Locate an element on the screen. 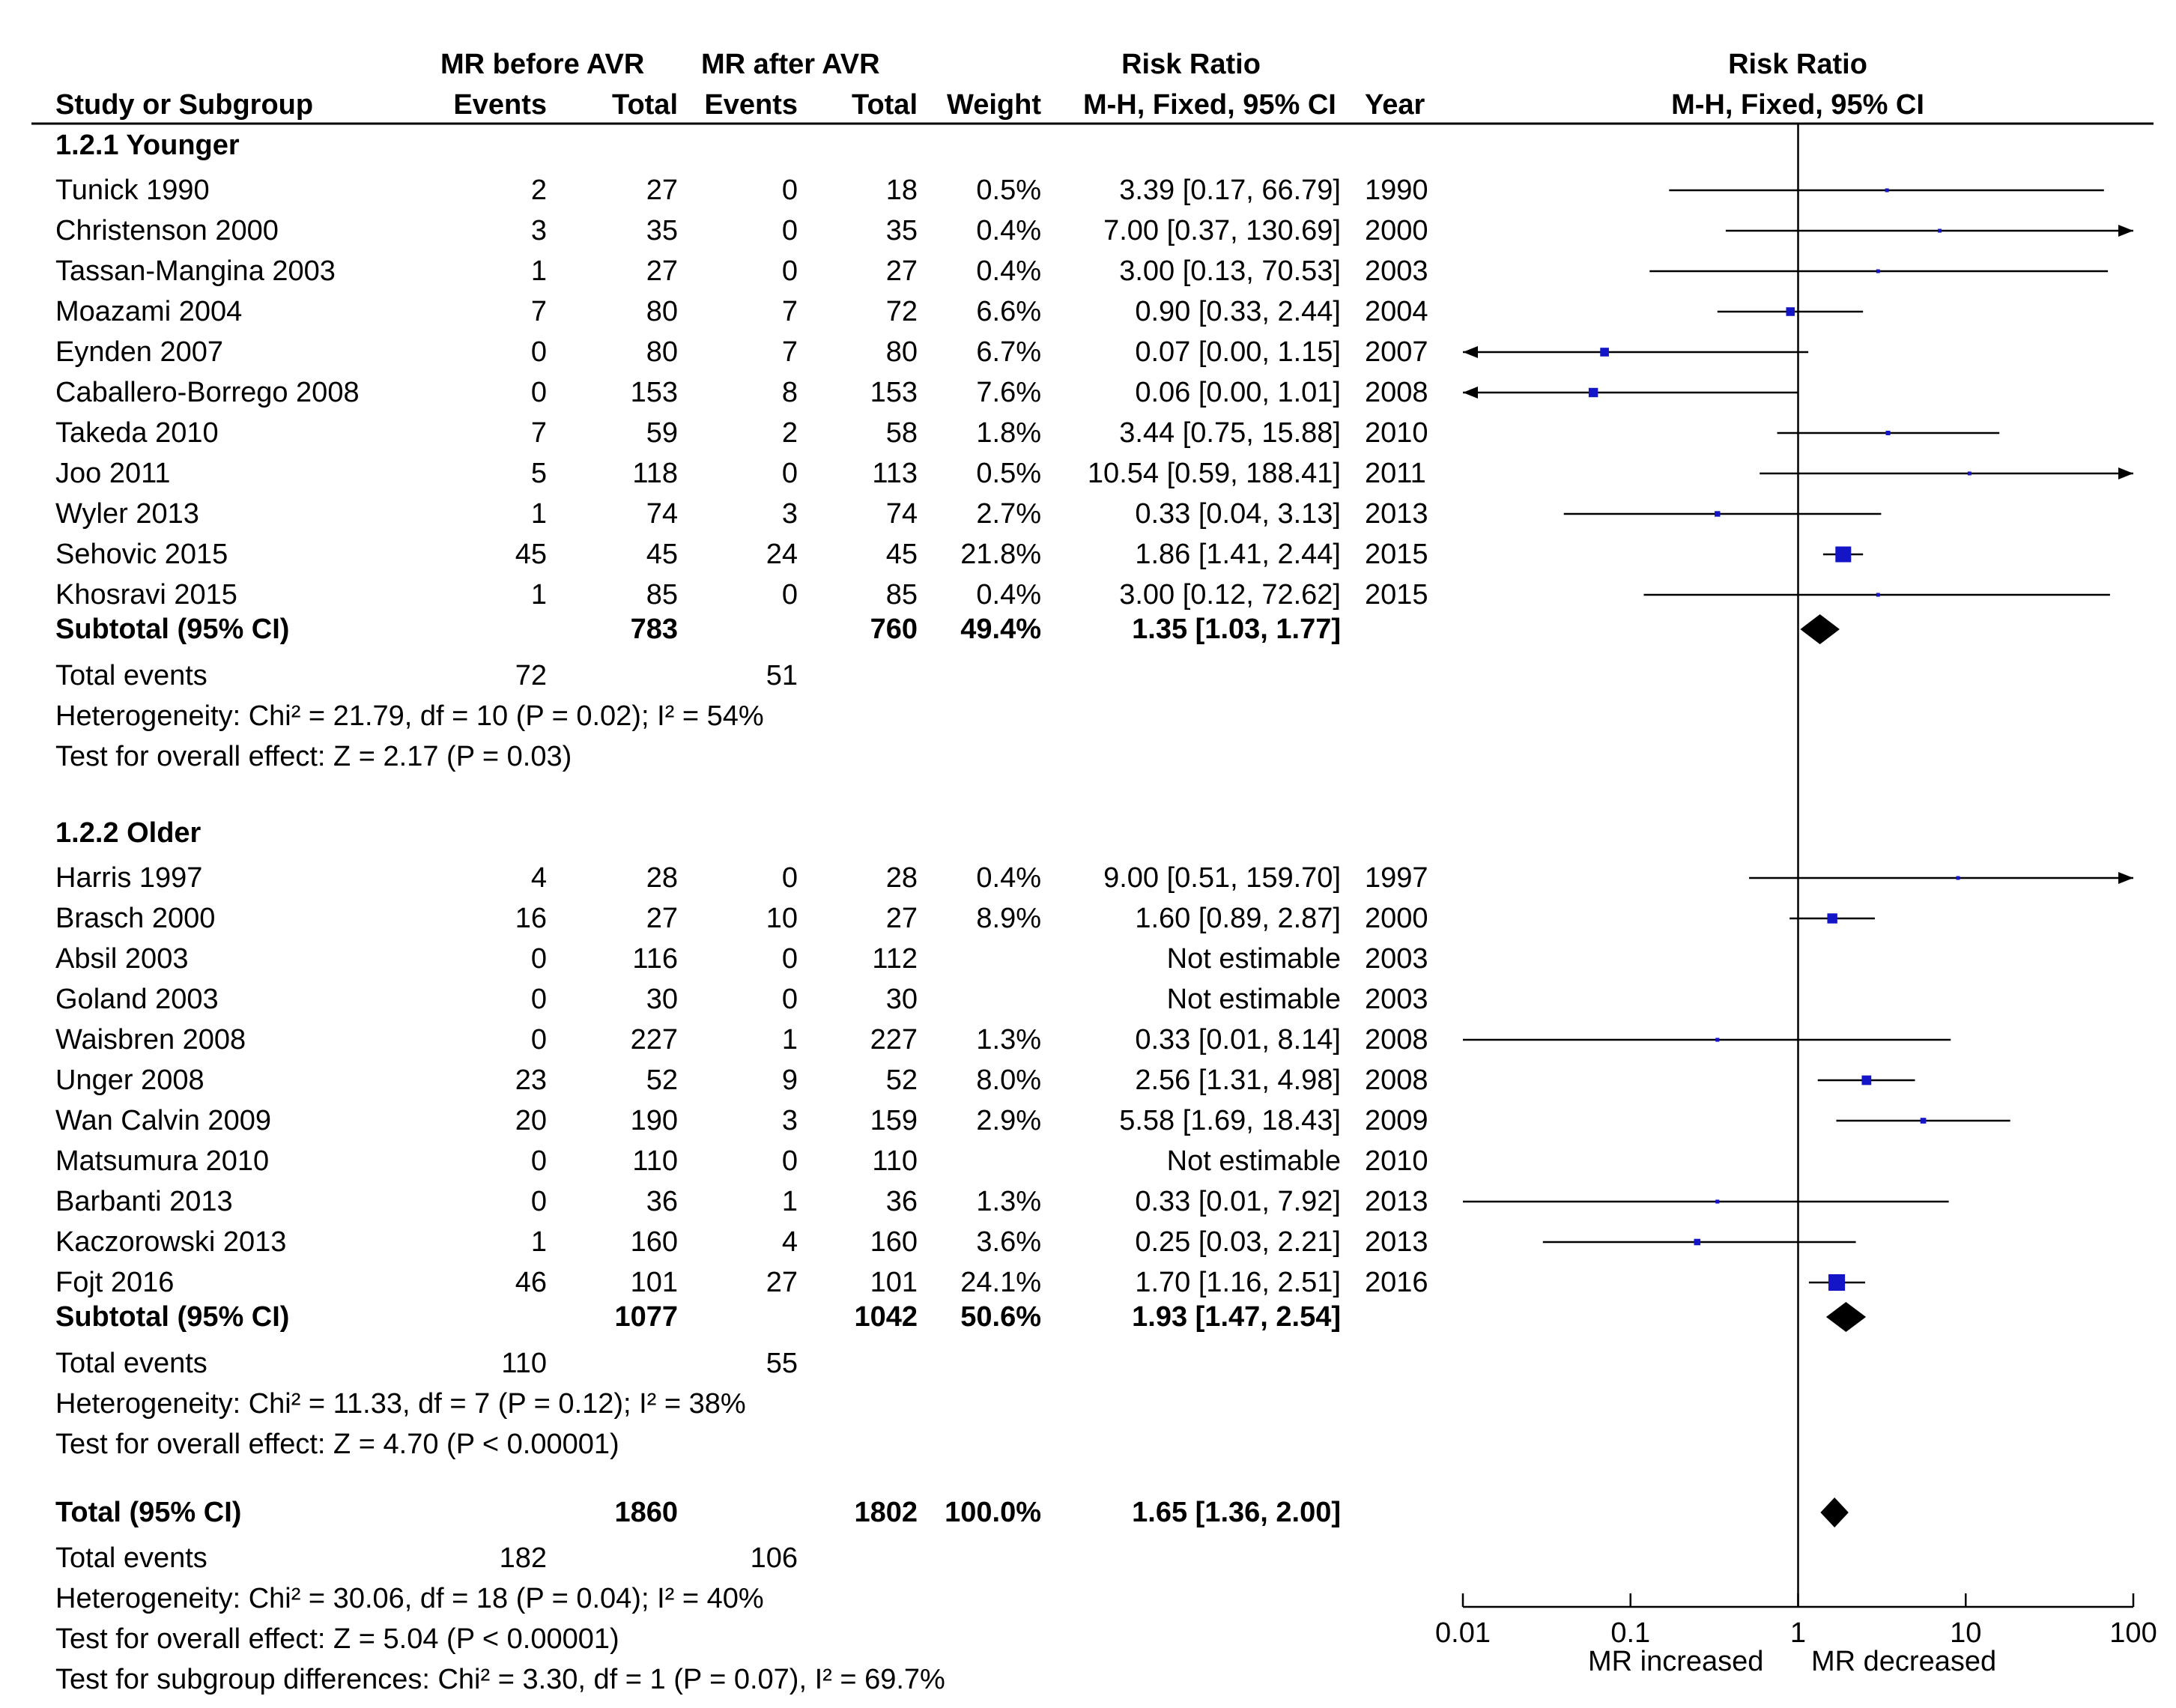 The width and height of the screenshot is (2176, 1708). subgroup-heading: 1.2.1 Younger is located at coordinates (147, 145).